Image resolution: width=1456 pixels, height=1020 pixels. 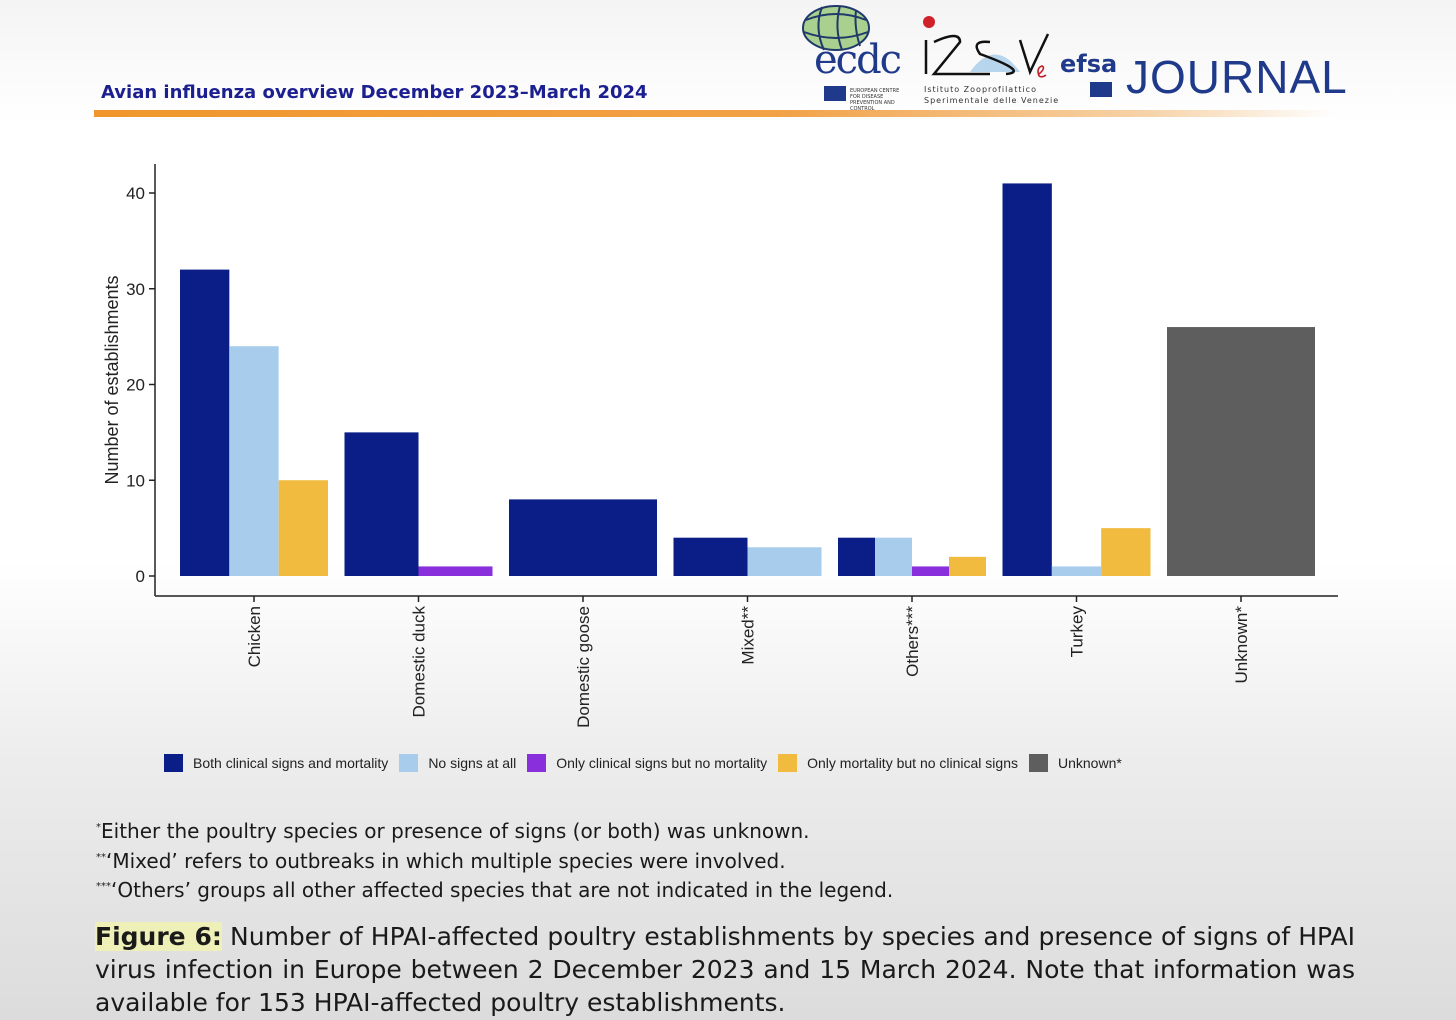 I want to click on efsa-journal-logo: efsa JOURNAL, so click(x=1203, y=67).